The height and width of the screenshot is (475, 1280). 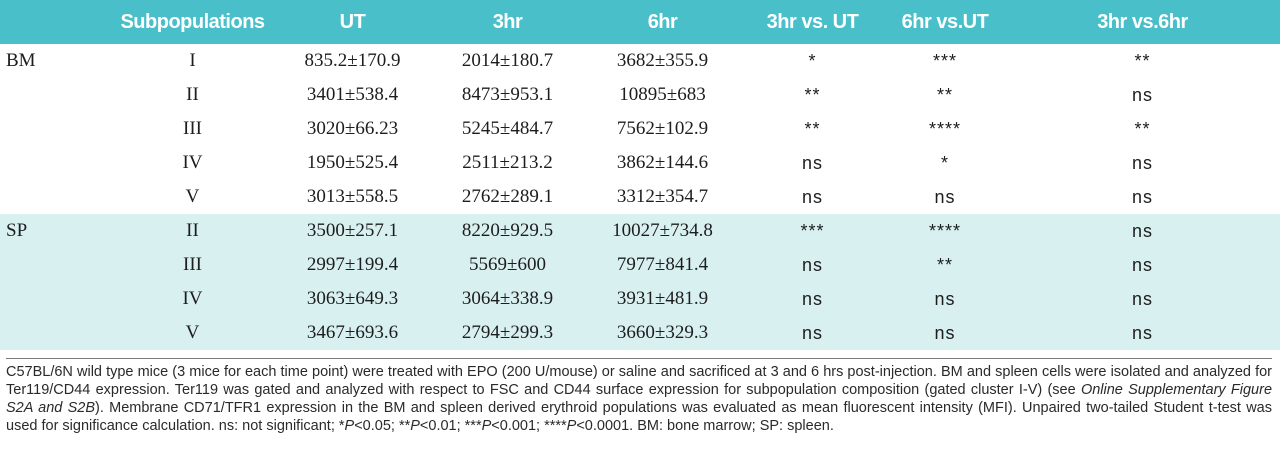 I want to click on header-cell, so click(x=55, y=22).